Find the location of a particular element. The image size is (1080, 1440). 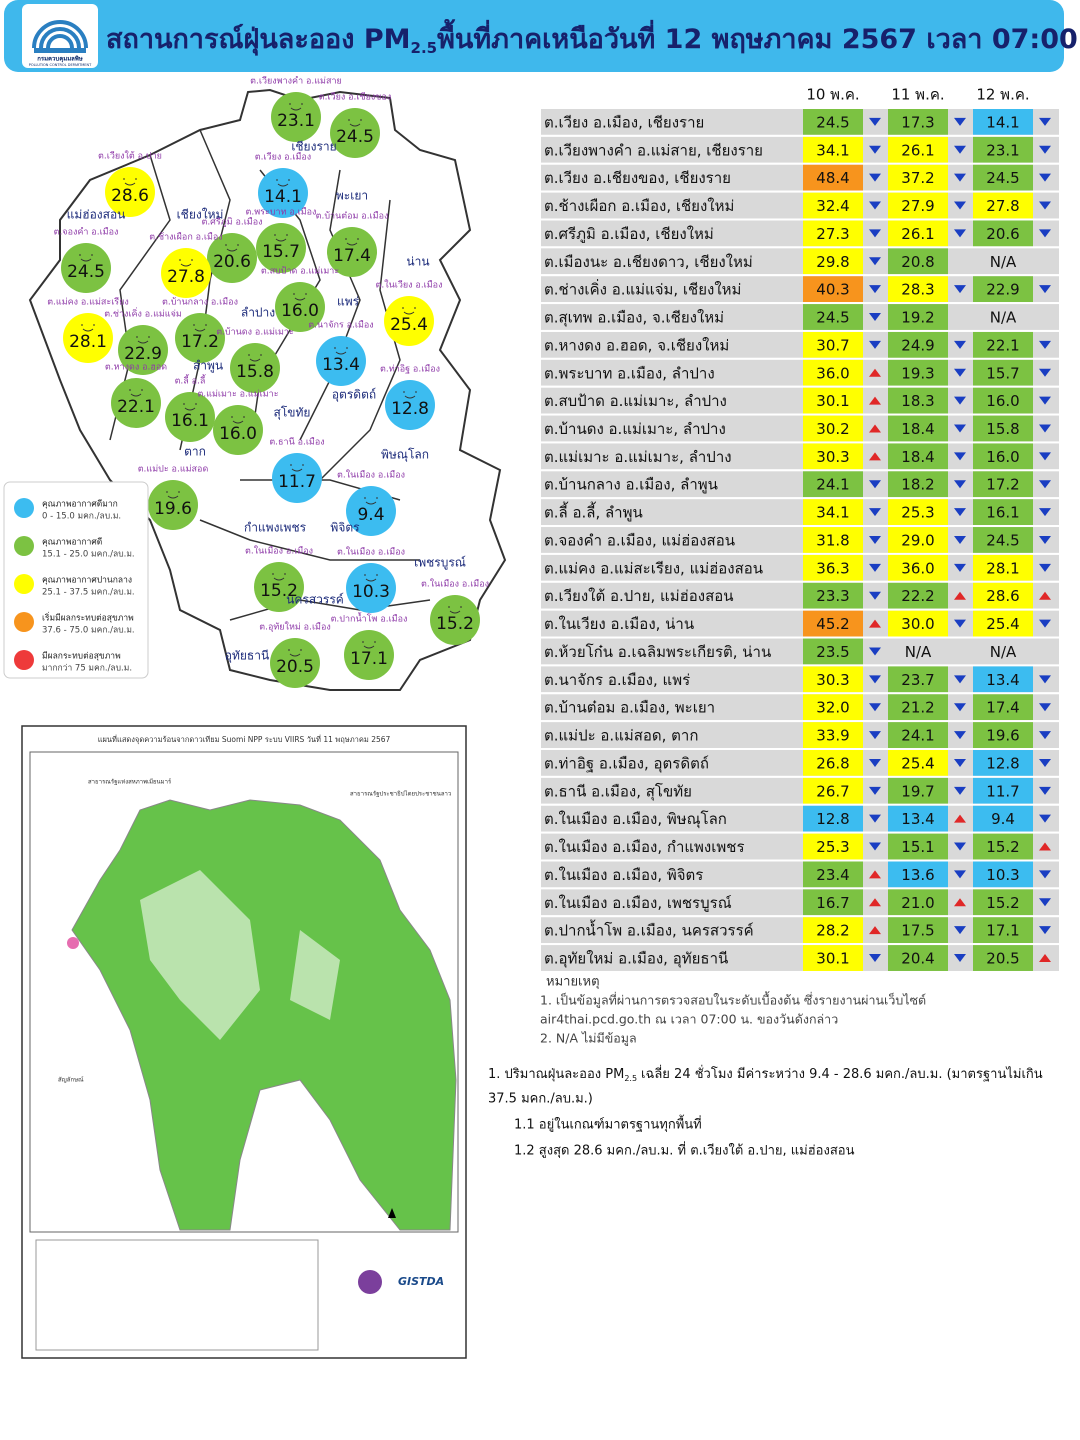

cell-value: 34.1 is located at coordinates (832, 513).